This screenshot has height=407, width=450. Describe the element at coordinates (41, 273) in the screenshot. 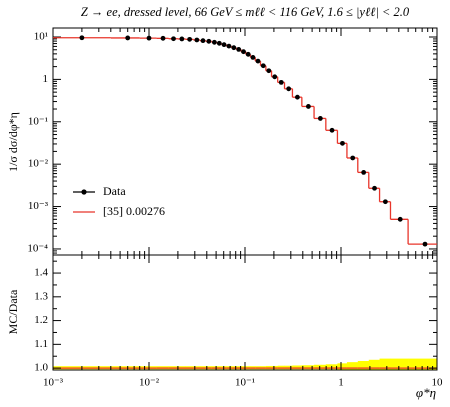

I see `y-tick-label: 1.4` at that location.